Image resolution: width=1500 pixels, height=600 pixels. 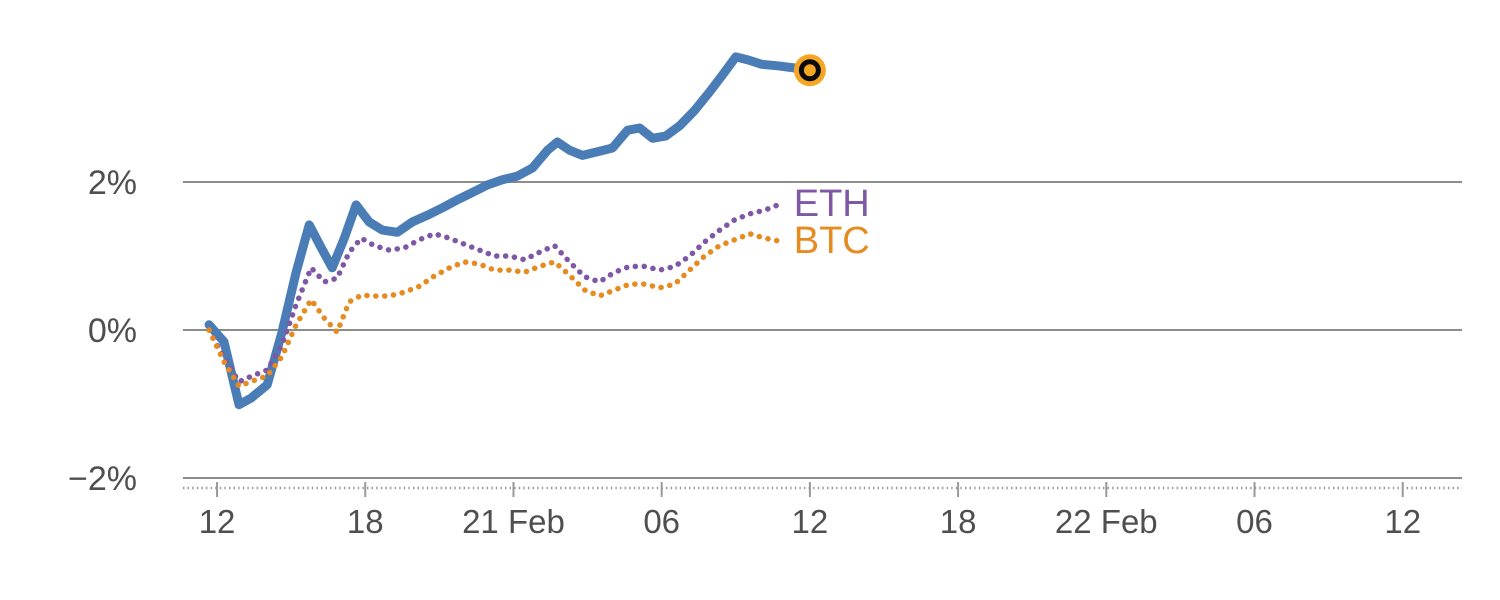 I want to click on y-tick-label: 2%, so click(x=112, y=183).